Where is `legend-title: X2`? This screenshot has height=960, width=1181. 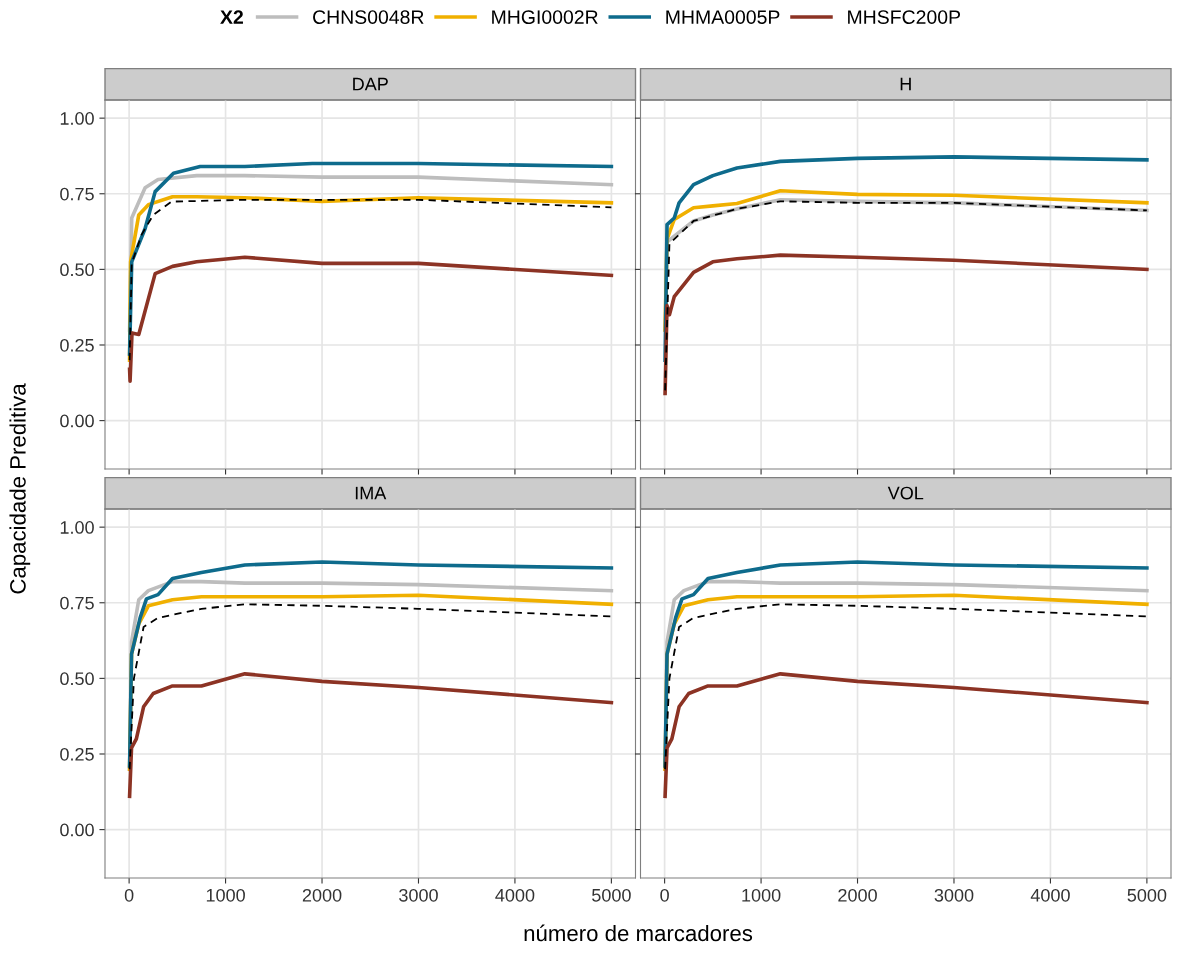 legend-title: X2 is located at coordinates (231, 17).